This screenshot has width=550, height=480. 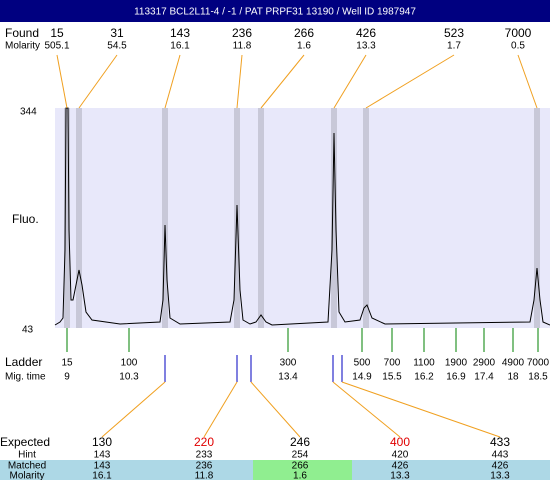 What do you see at coordinates (400, 442) in the screenshot?
I see `expected-size: 400` at bounding box center [400, 442].